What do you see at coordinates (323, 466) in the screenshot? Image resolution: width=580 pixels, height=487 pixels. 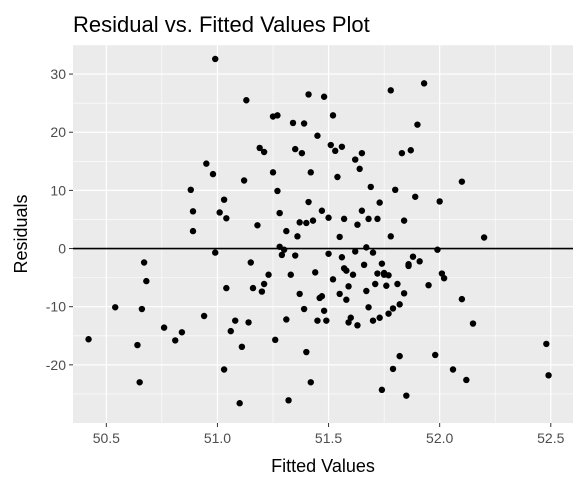 I see `x-axis-title: Fitted Values` at bounding box center [323, 466].